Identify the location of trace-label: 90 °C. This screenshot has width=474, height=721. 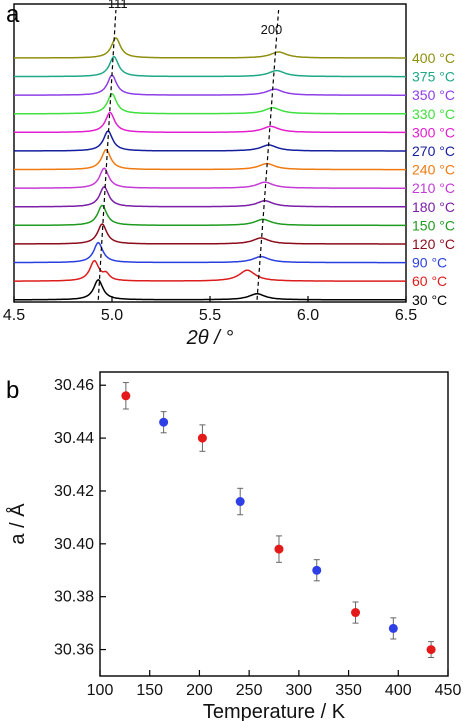
(429, 263).